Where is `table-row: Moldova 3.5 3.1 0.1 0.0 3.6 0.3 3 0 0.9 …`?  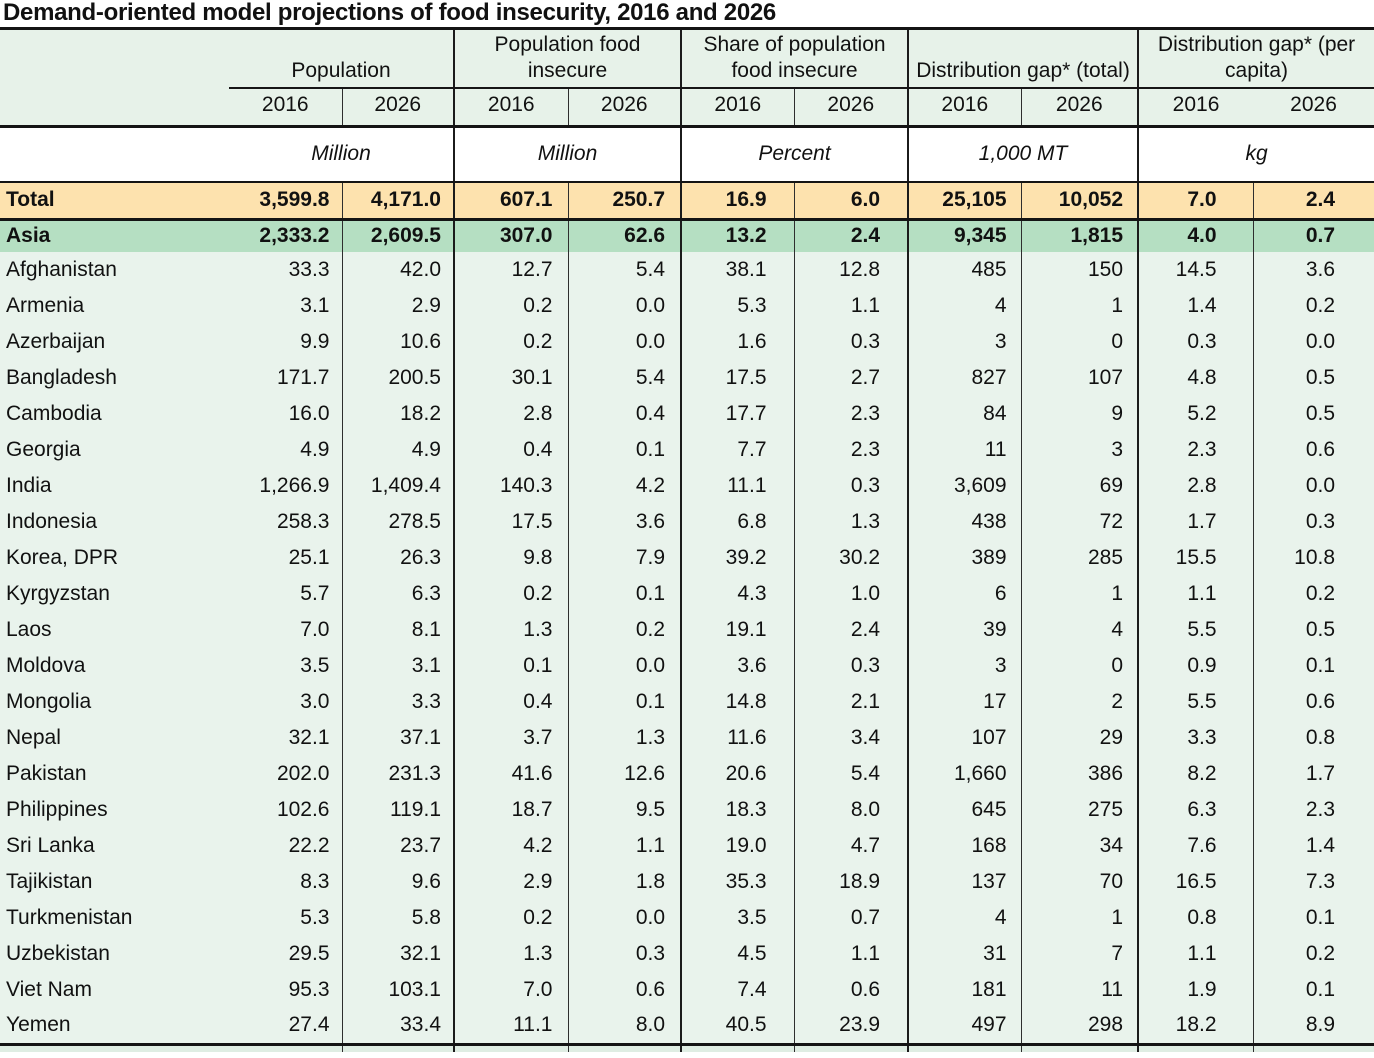
table-row: Moldova 3.5 3.1 0.1 0.0 3.6 0.3 3 0 0.9 … is located at coordinates (687, 666).